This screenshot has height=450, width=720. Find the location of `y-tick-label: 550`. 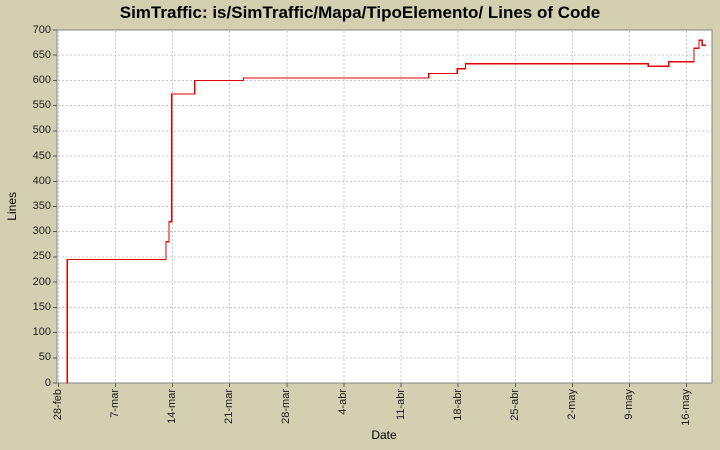

y-tick-label: 550 is located at coordinates (41, 105).